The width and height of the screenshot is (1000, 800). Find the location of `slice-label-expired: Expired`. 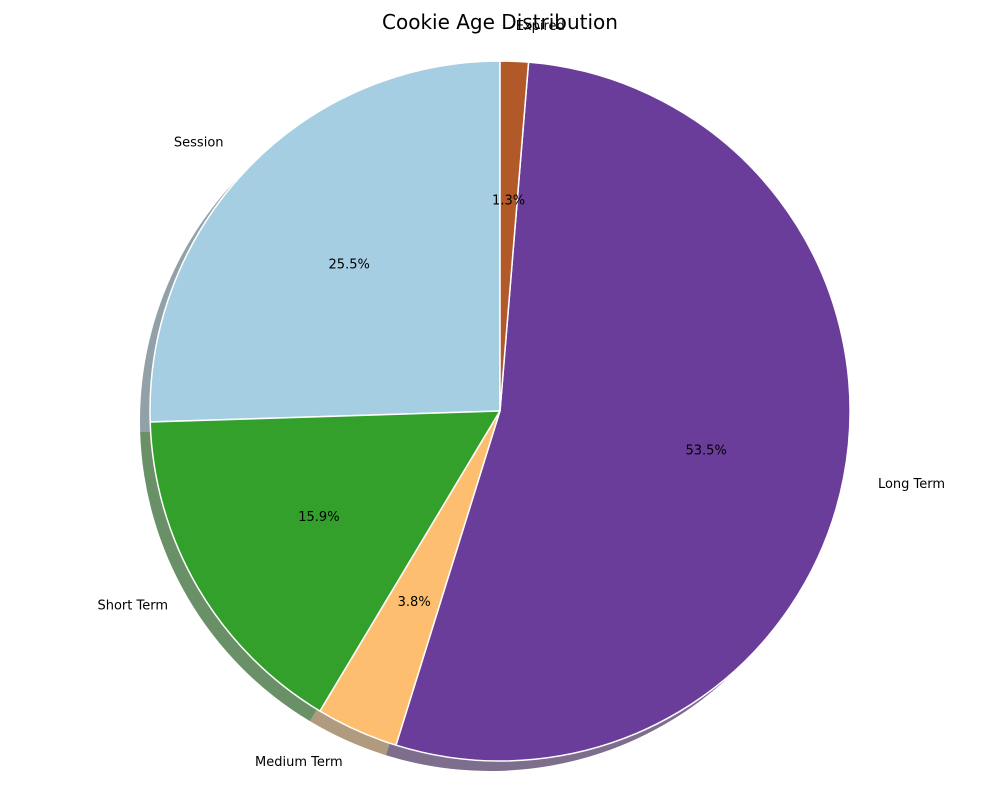

slice-label-expired: Expired is located at coordinates (540, 26).